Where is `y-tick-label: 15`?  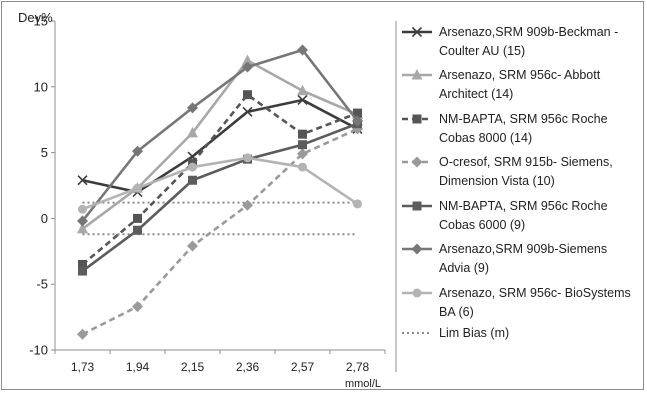 y-tick-label: 15 is located at coordinates (41, 21).